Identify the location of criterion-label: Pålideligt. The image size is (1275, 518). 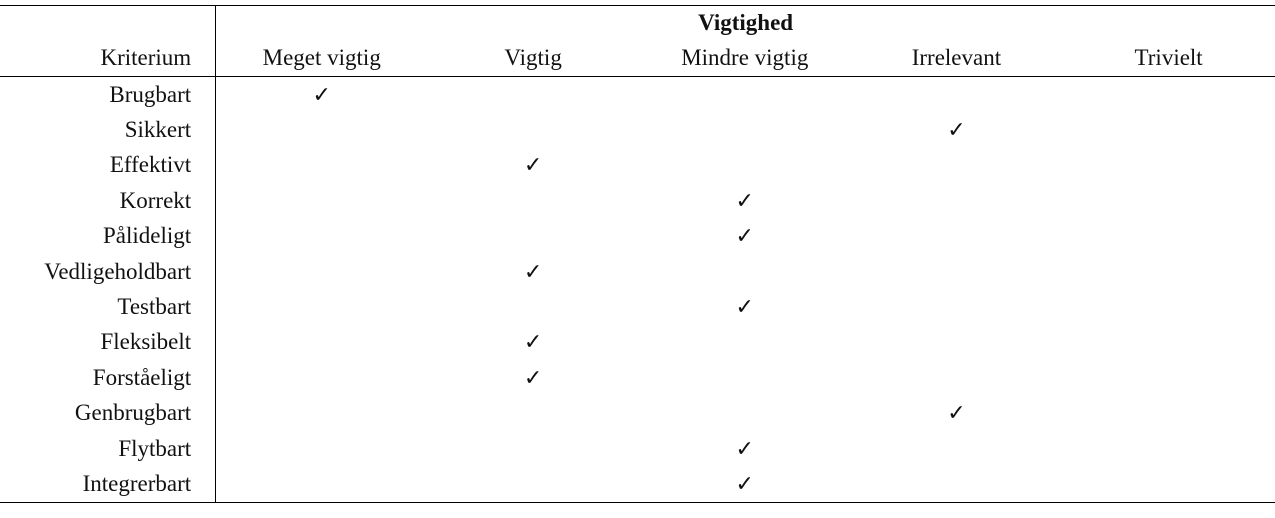
(108, 236).